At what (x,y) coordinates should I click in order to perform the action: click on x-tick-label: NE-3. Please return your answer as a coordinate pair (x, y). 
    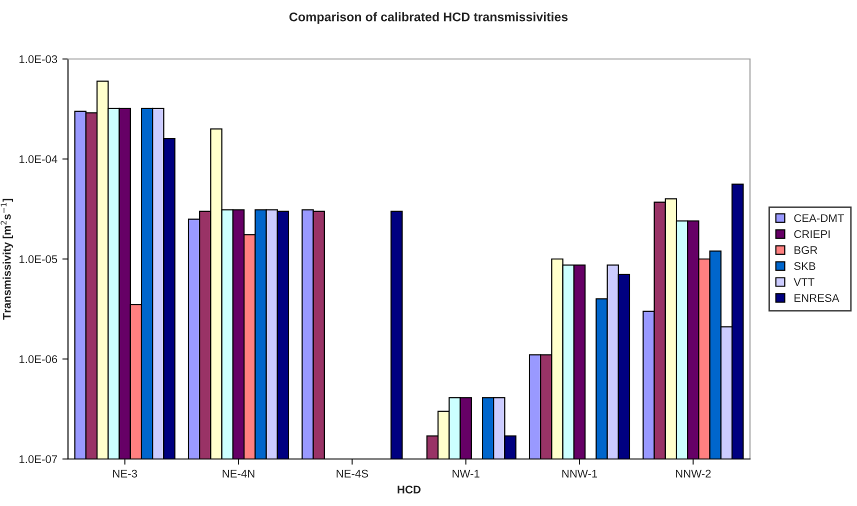
    Looking at the image, I should click on (125, 474).